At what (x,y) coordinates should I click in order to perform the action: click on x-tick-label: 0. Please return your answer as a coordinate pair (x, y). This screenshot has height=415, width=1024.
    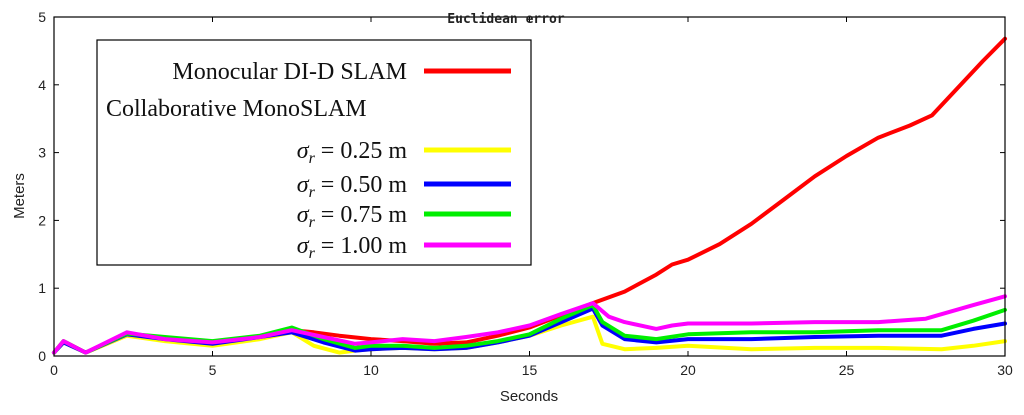
    Looking at the image, I should click on (54, 370).